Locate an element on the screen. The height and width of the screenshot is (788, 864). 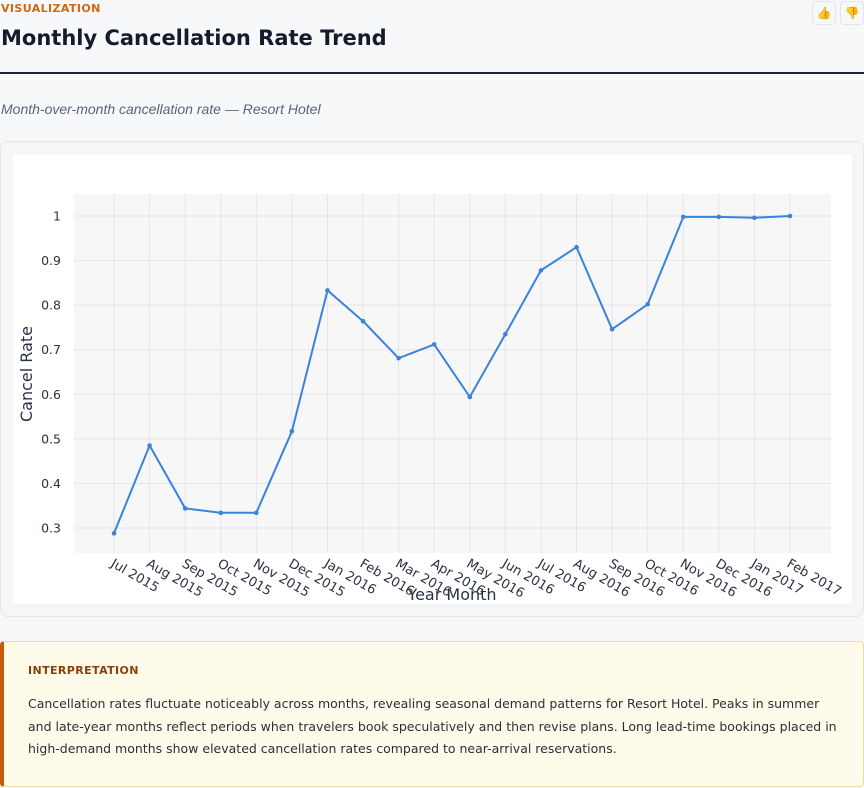
interpretation-label: INTERPRETATION is located at coordinates (83, 670).